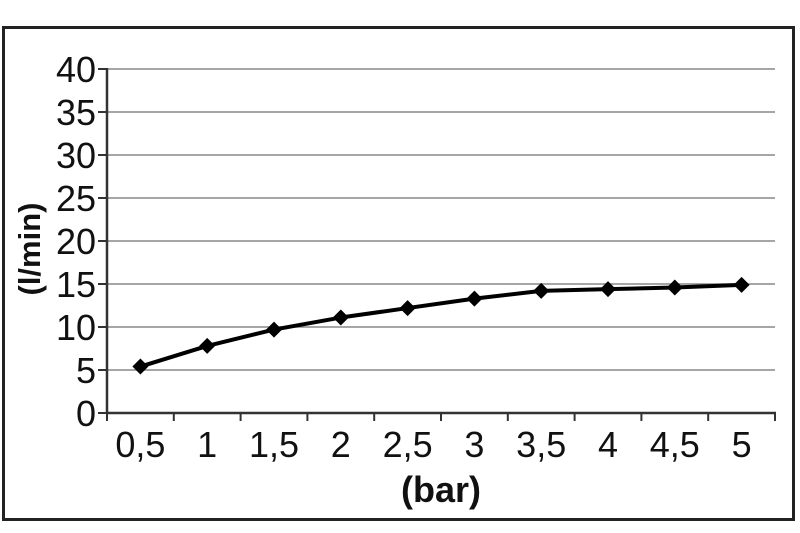 This screenshot has width=800, height=533. What do you see at coordinates (541, 444) in the screenshot?
I see `x-tick-label: 3,5` at bounding box center [541, 444].